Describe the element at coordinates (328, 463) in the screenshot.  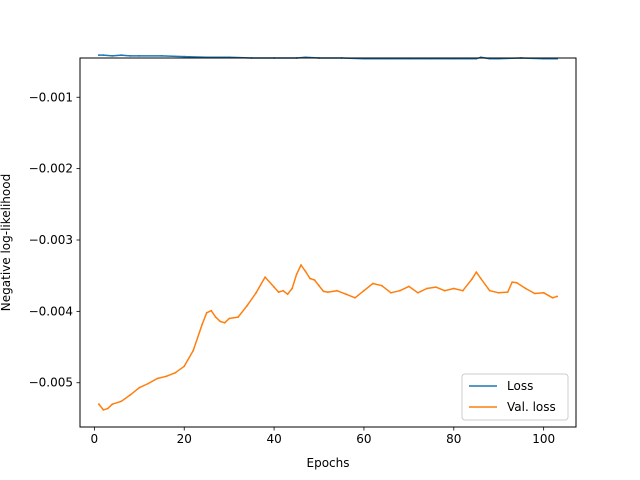
I see `x-axis-label: Epochs` at that location.